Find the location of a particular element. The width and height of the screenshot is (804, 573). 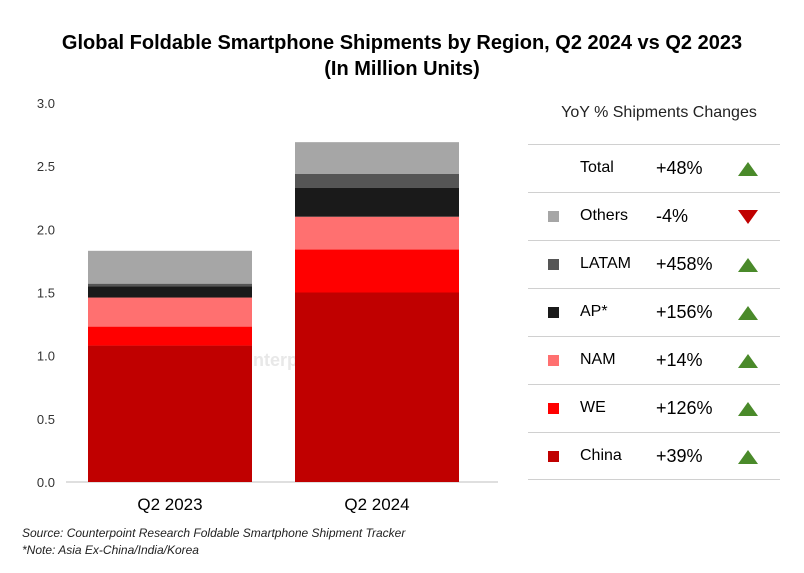

y-tick-label: 1.0 is located at coordinates (46, 356).